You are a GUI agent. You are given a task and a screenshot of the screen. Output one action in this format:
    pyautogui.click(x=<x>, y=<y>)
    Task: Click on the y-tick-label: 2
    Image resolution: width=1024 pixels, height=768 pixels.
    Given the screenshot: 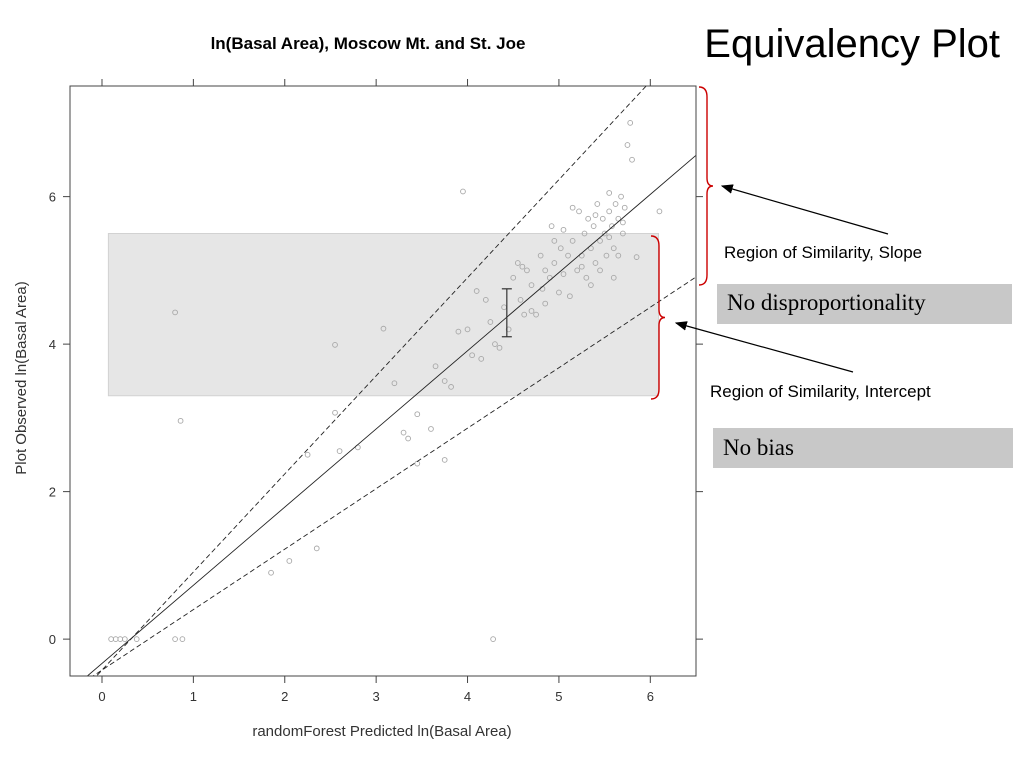 What is the action you would take?
    pyautogui.click(x=52, y=492)
    